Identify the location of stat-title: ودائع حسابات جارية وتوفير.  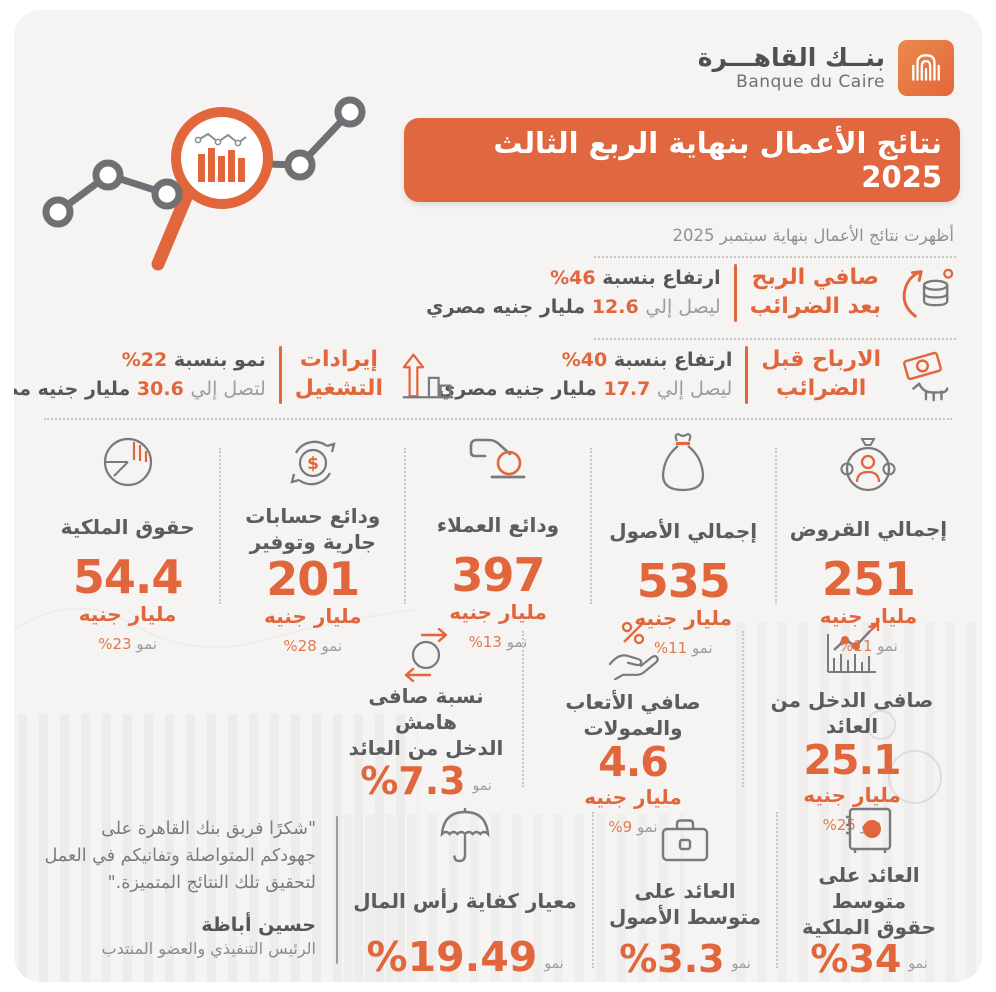
(313, 529).